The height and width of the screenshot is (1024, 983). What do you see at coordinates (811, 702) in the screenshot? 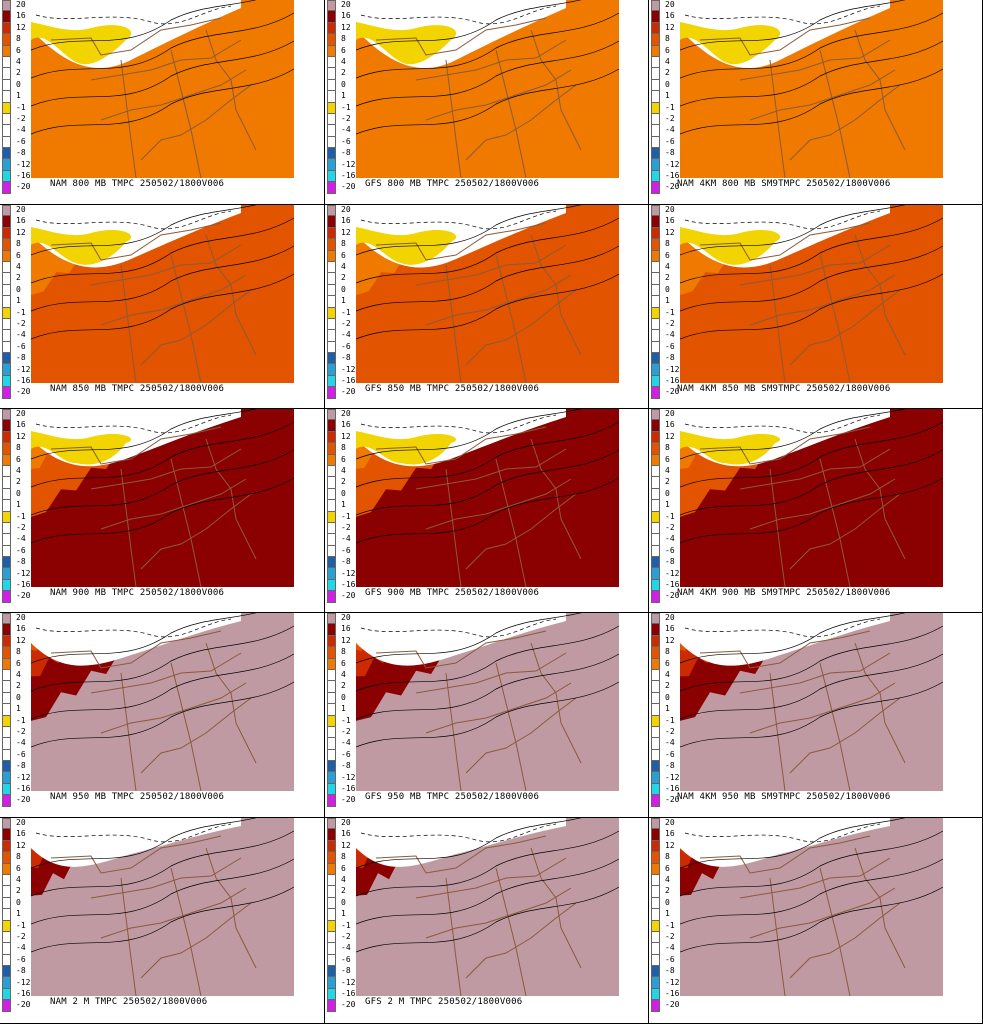
I see `temperature-band` at bounding box center [811, 702].